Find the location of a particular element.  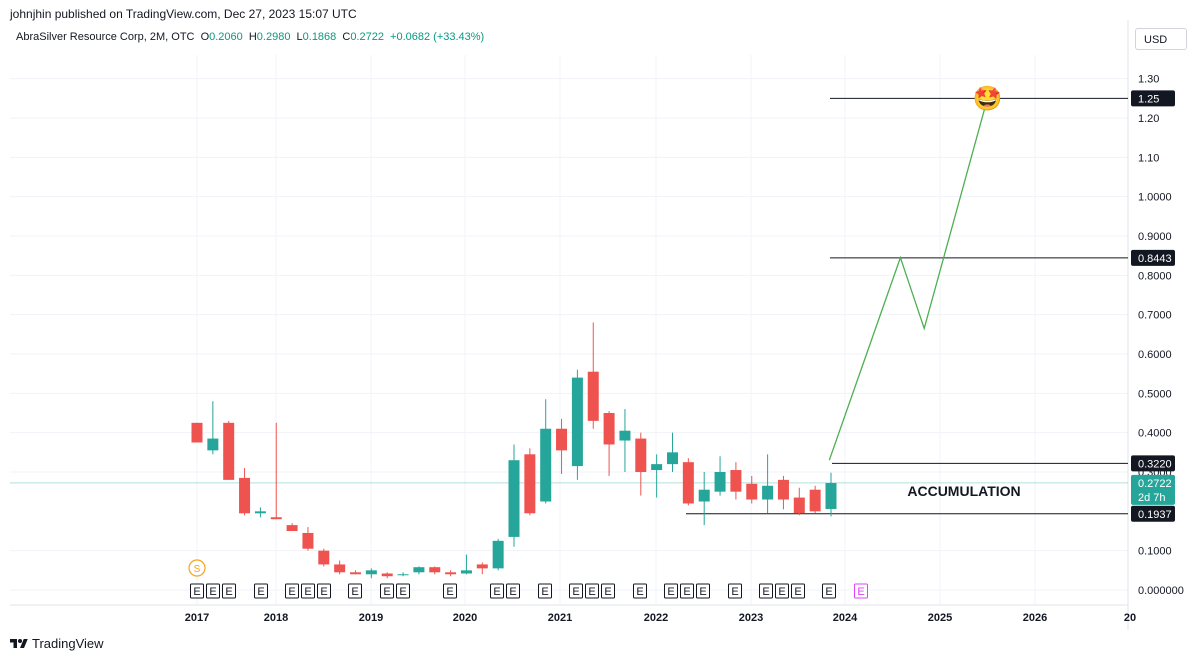

accumulation-label: ACCUMULATION is located at coordinates (963, 491).